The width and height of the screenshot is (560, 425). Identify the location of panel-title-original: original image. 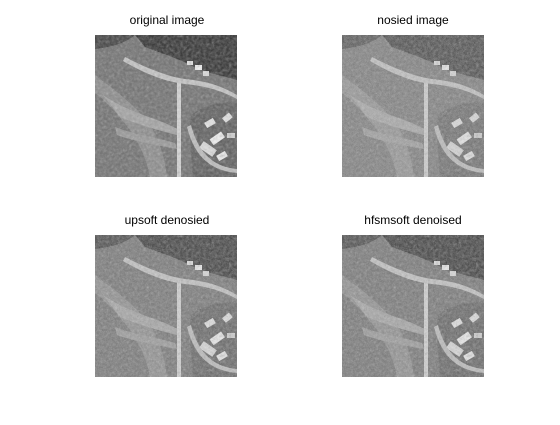
(167, 20).